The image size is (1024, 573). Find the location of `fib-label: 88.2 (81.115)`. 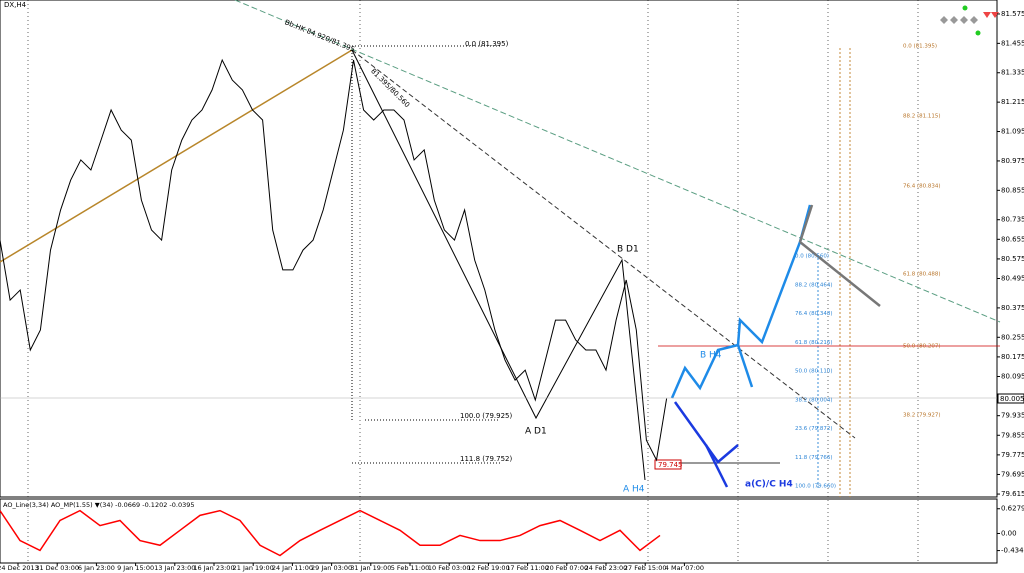

fib-label: 88.2 (81.115) is located at coordinates (922, 117).